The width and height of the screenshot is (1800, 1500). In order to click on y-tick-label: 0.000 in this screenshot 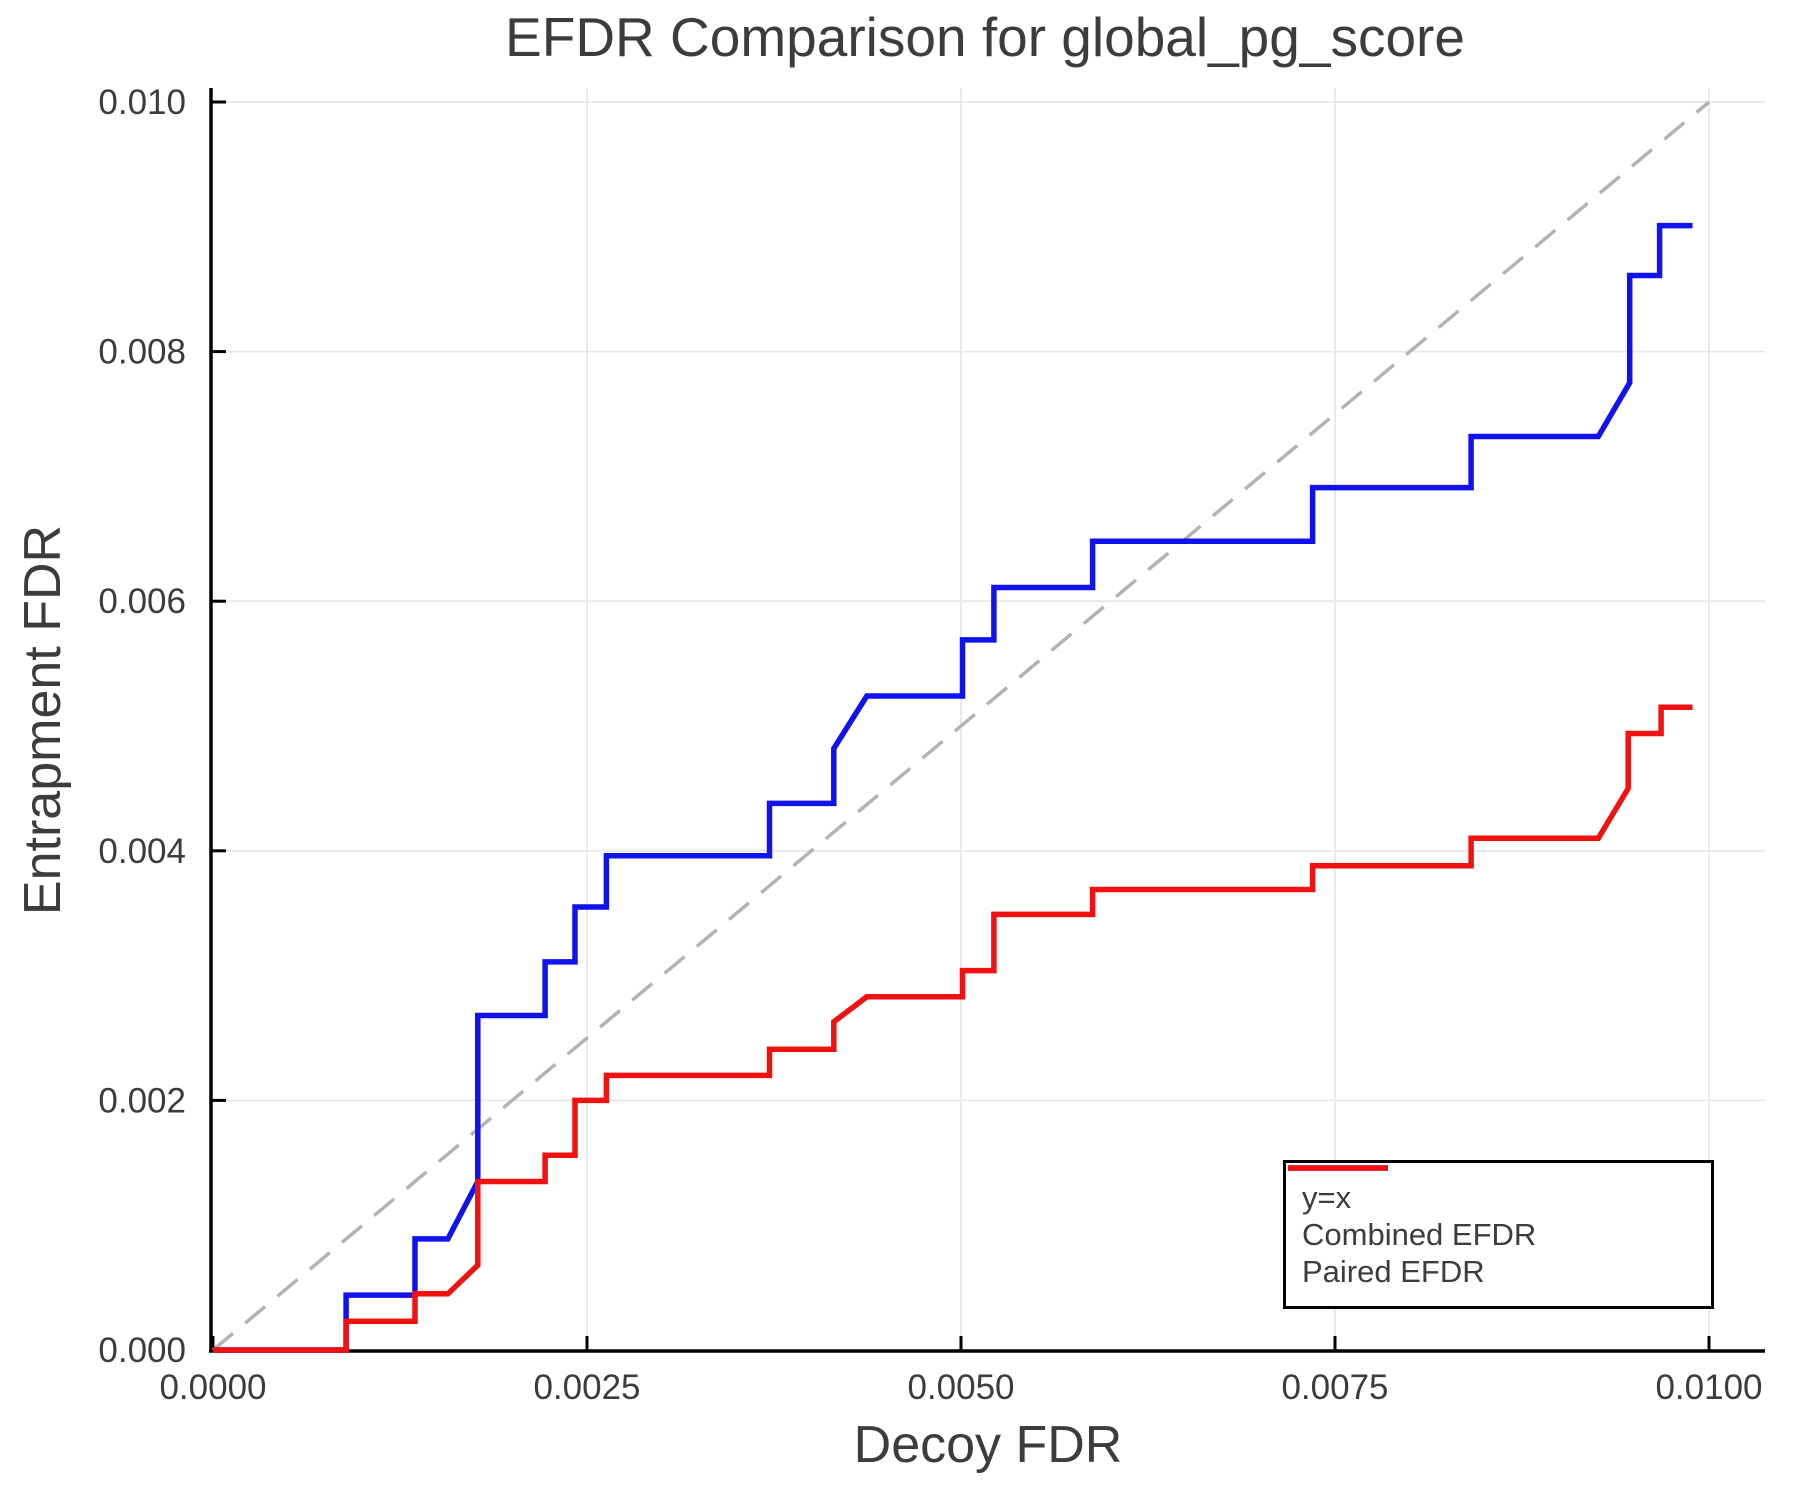, I will do `click(142, 1350)`.